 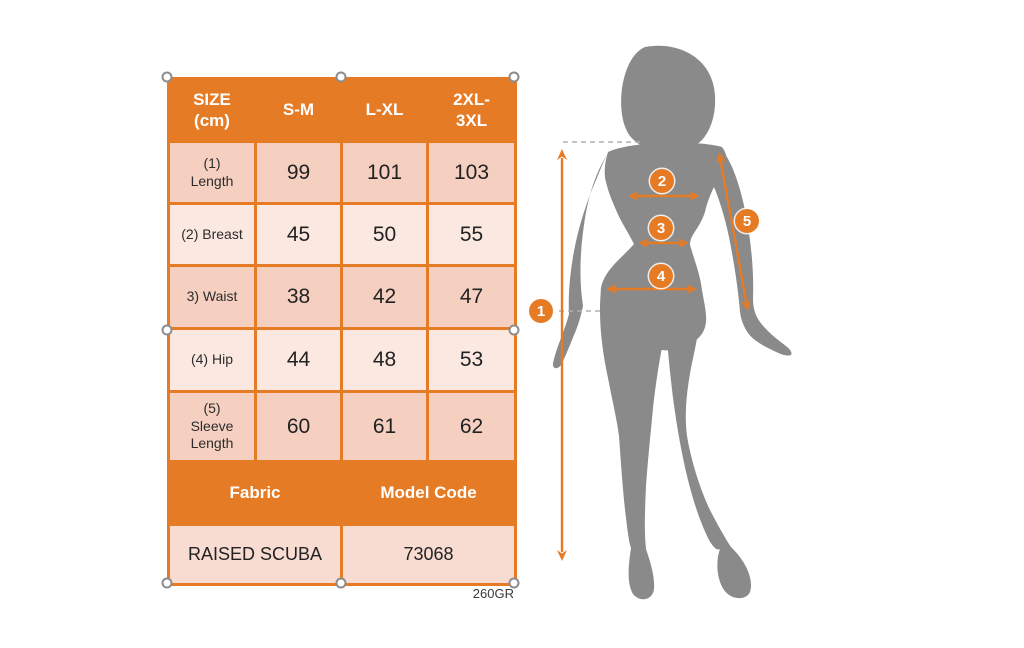 What do you see at coordinates (514, 330) in the screenshot?
I see `selection-handle-middle-right` at bounding box center [514, 330].